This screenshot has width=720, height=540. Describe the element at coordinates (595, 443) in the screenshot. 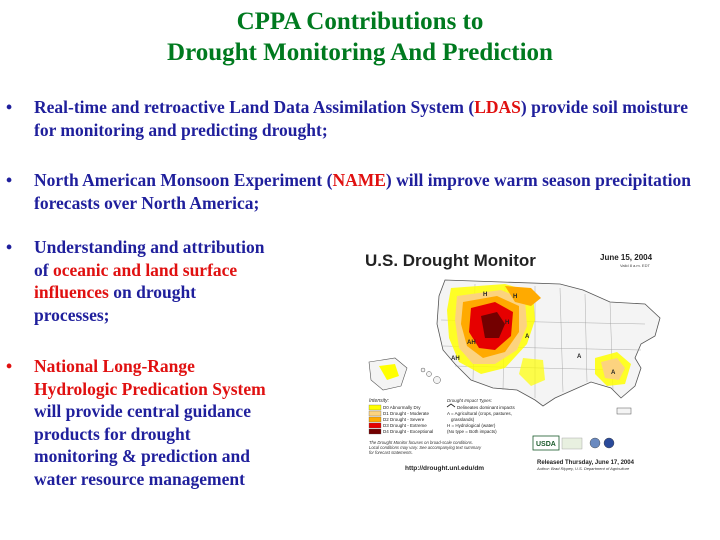

I see `doc-seal-icon` at that location.